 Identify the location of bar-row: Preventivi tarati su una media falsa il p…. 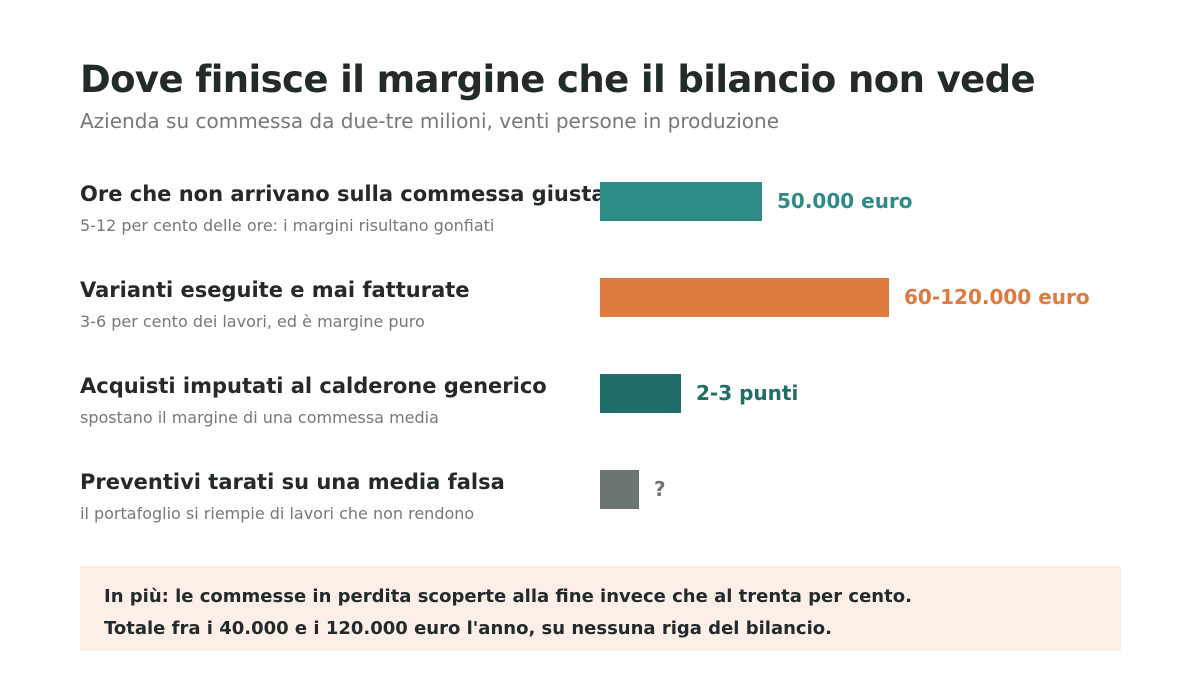
(600, 500).